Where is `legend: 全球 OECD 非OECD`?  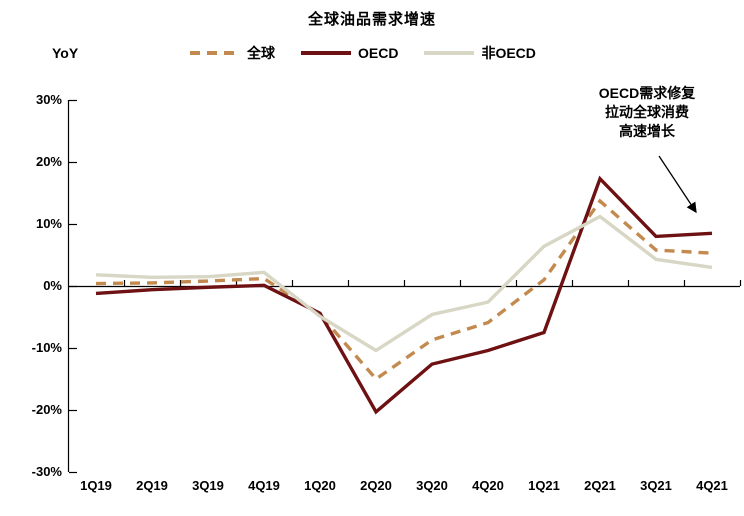 legend: 全球 OECD 非OECD is located at coordinates (363, 53).